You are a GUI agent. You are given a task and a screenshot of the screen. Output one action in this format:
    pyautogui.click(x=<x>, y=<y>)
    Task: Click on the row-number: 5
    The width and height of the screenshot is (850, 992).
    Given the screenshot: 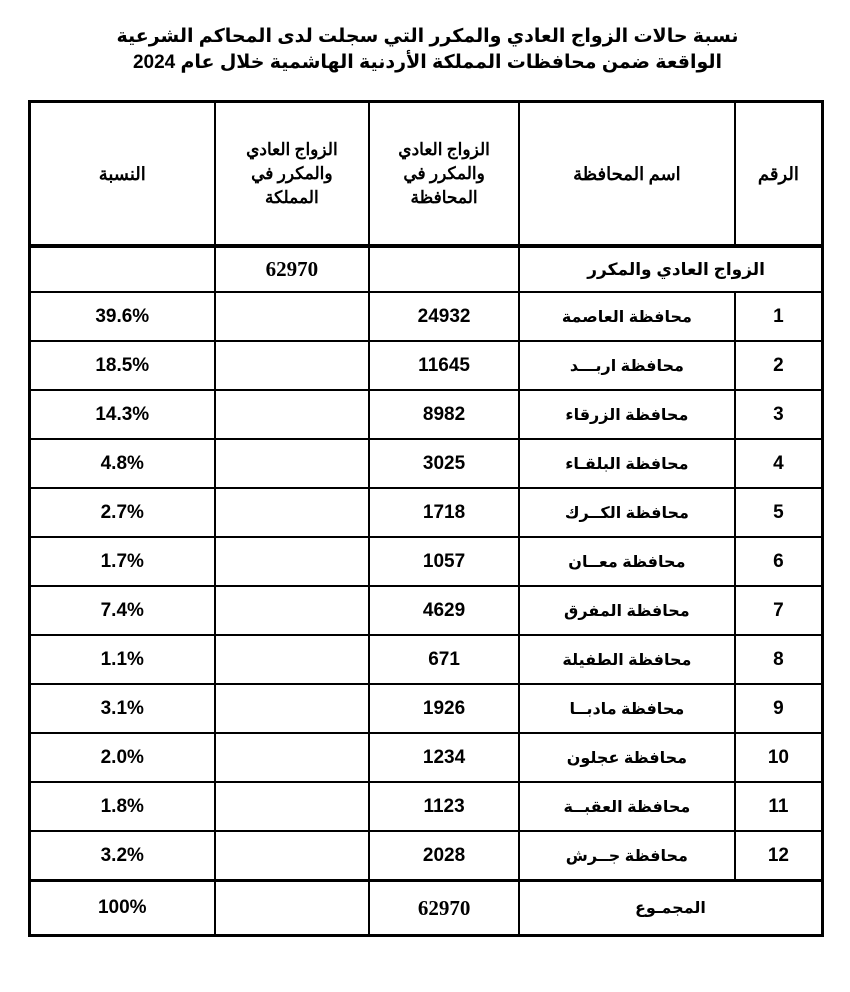 What is the action you would take?
    pyautogui.click(x=778, y=512)
    